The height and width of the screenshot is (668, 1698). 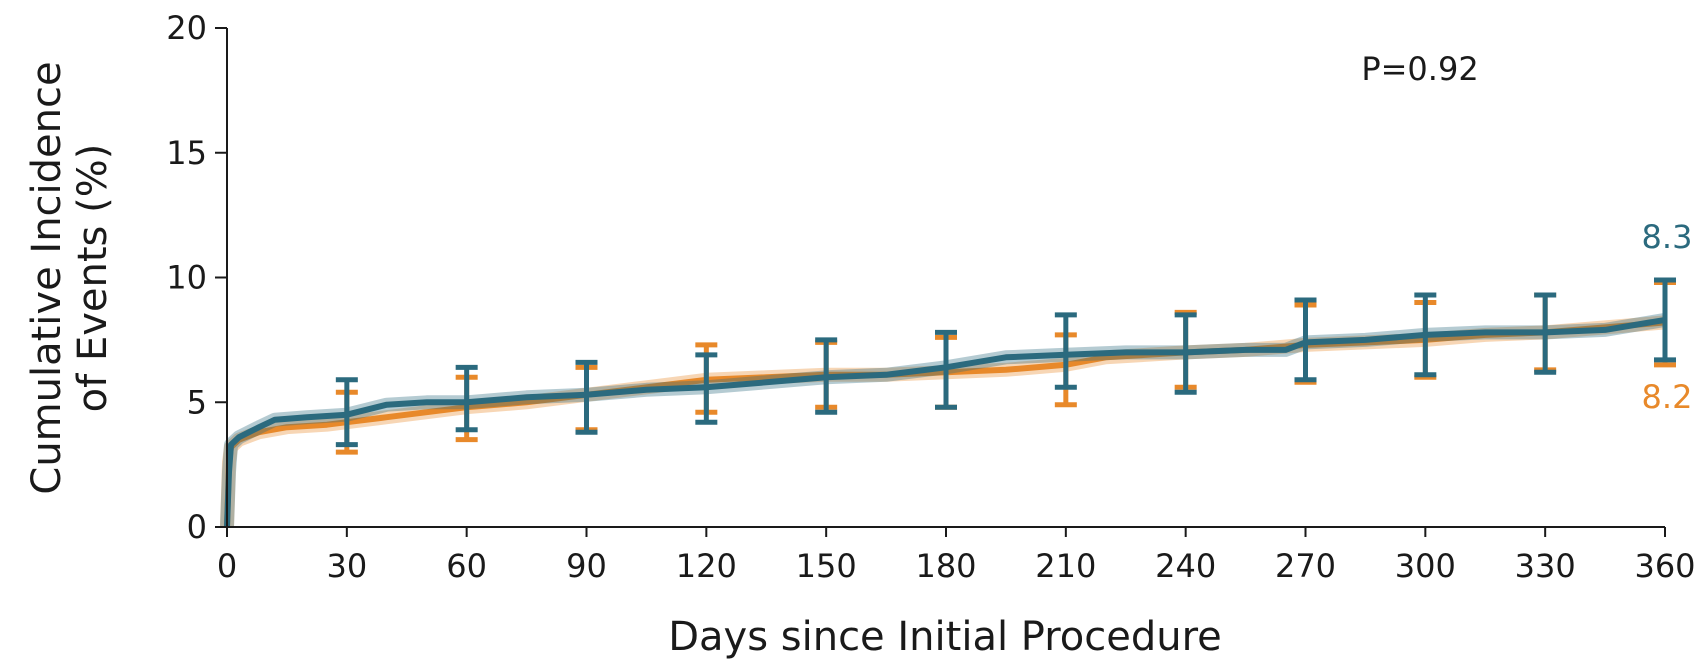 I want to click on end-labels: 8.2 8.3, so click(x=1667, y=317).